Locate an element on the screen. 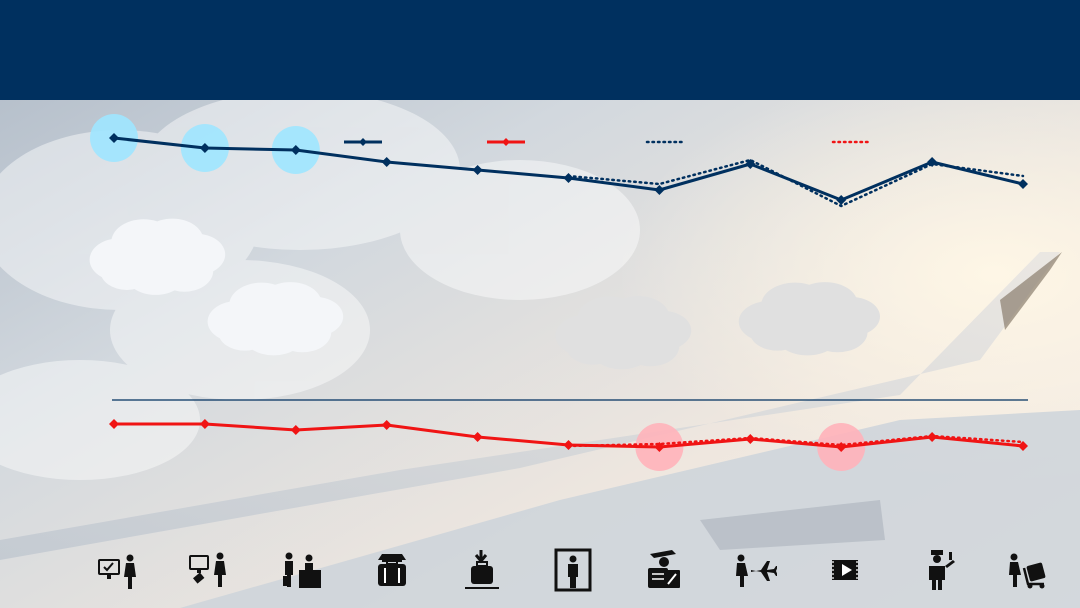 This screenshot has width=1080, height=608. series-line-1-dotted is located at coordinates (796, 183).